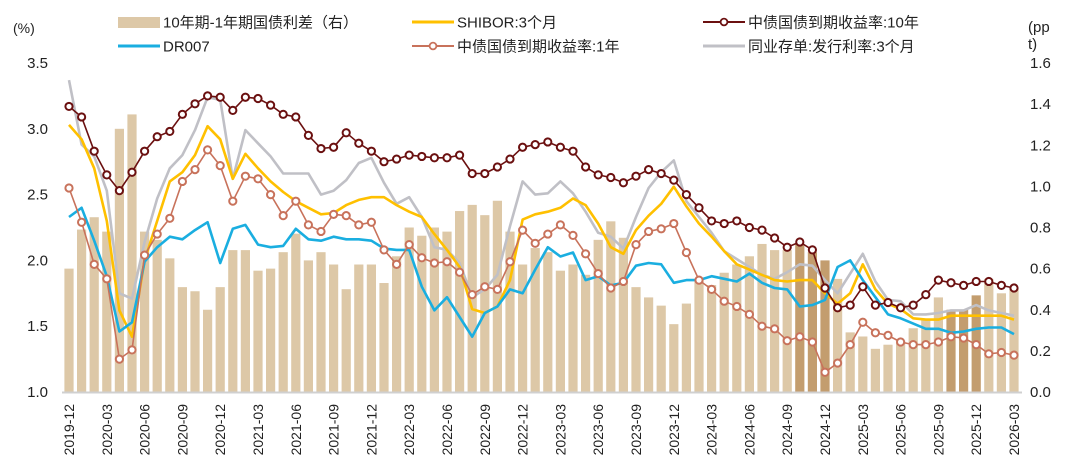  I want to click on x-tick-label: 2019-12, so click(69, 430).